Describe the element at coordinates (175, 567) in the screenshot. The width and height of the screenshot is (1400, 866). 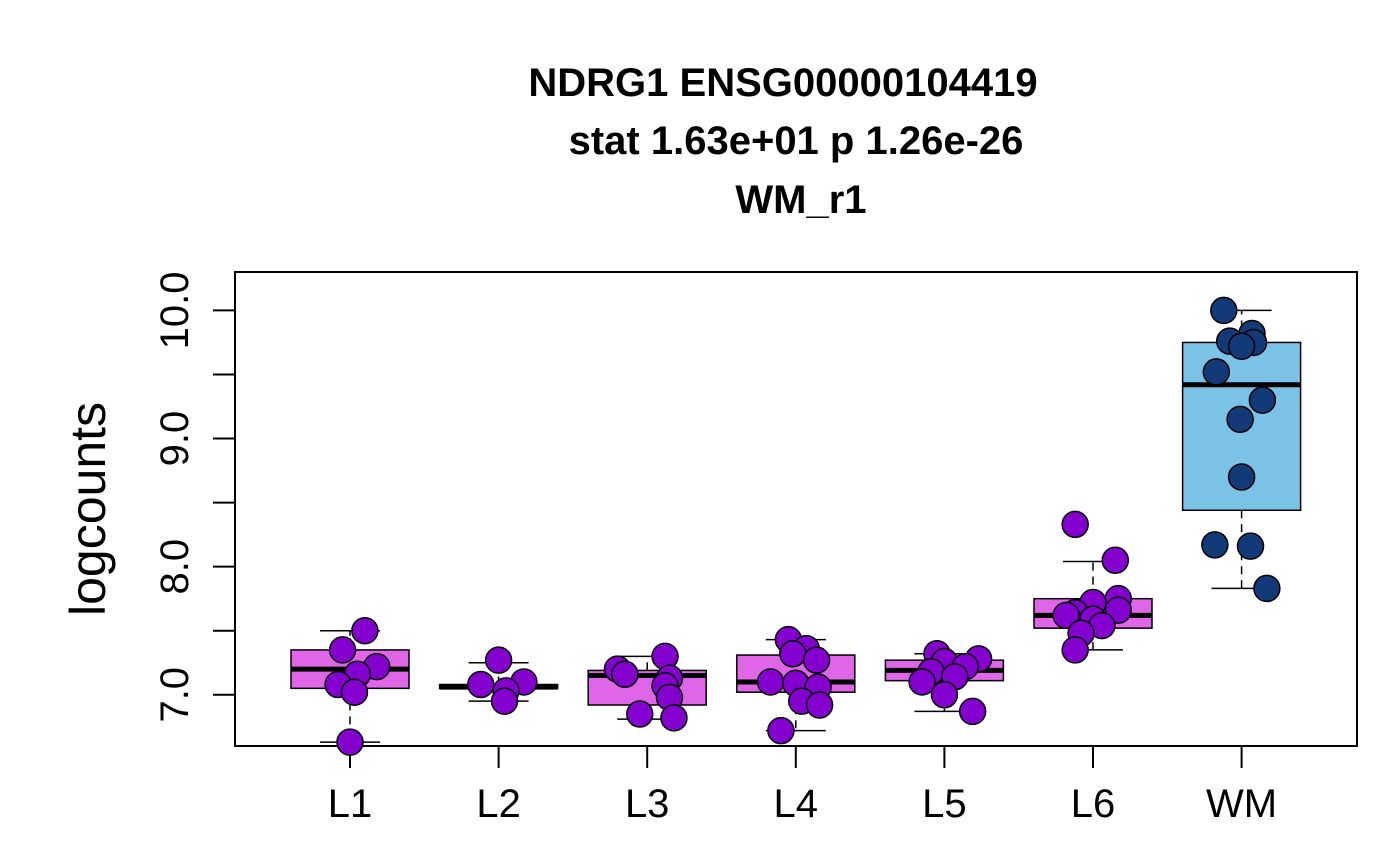
I see `y-tick-label: 8.0` at that location.